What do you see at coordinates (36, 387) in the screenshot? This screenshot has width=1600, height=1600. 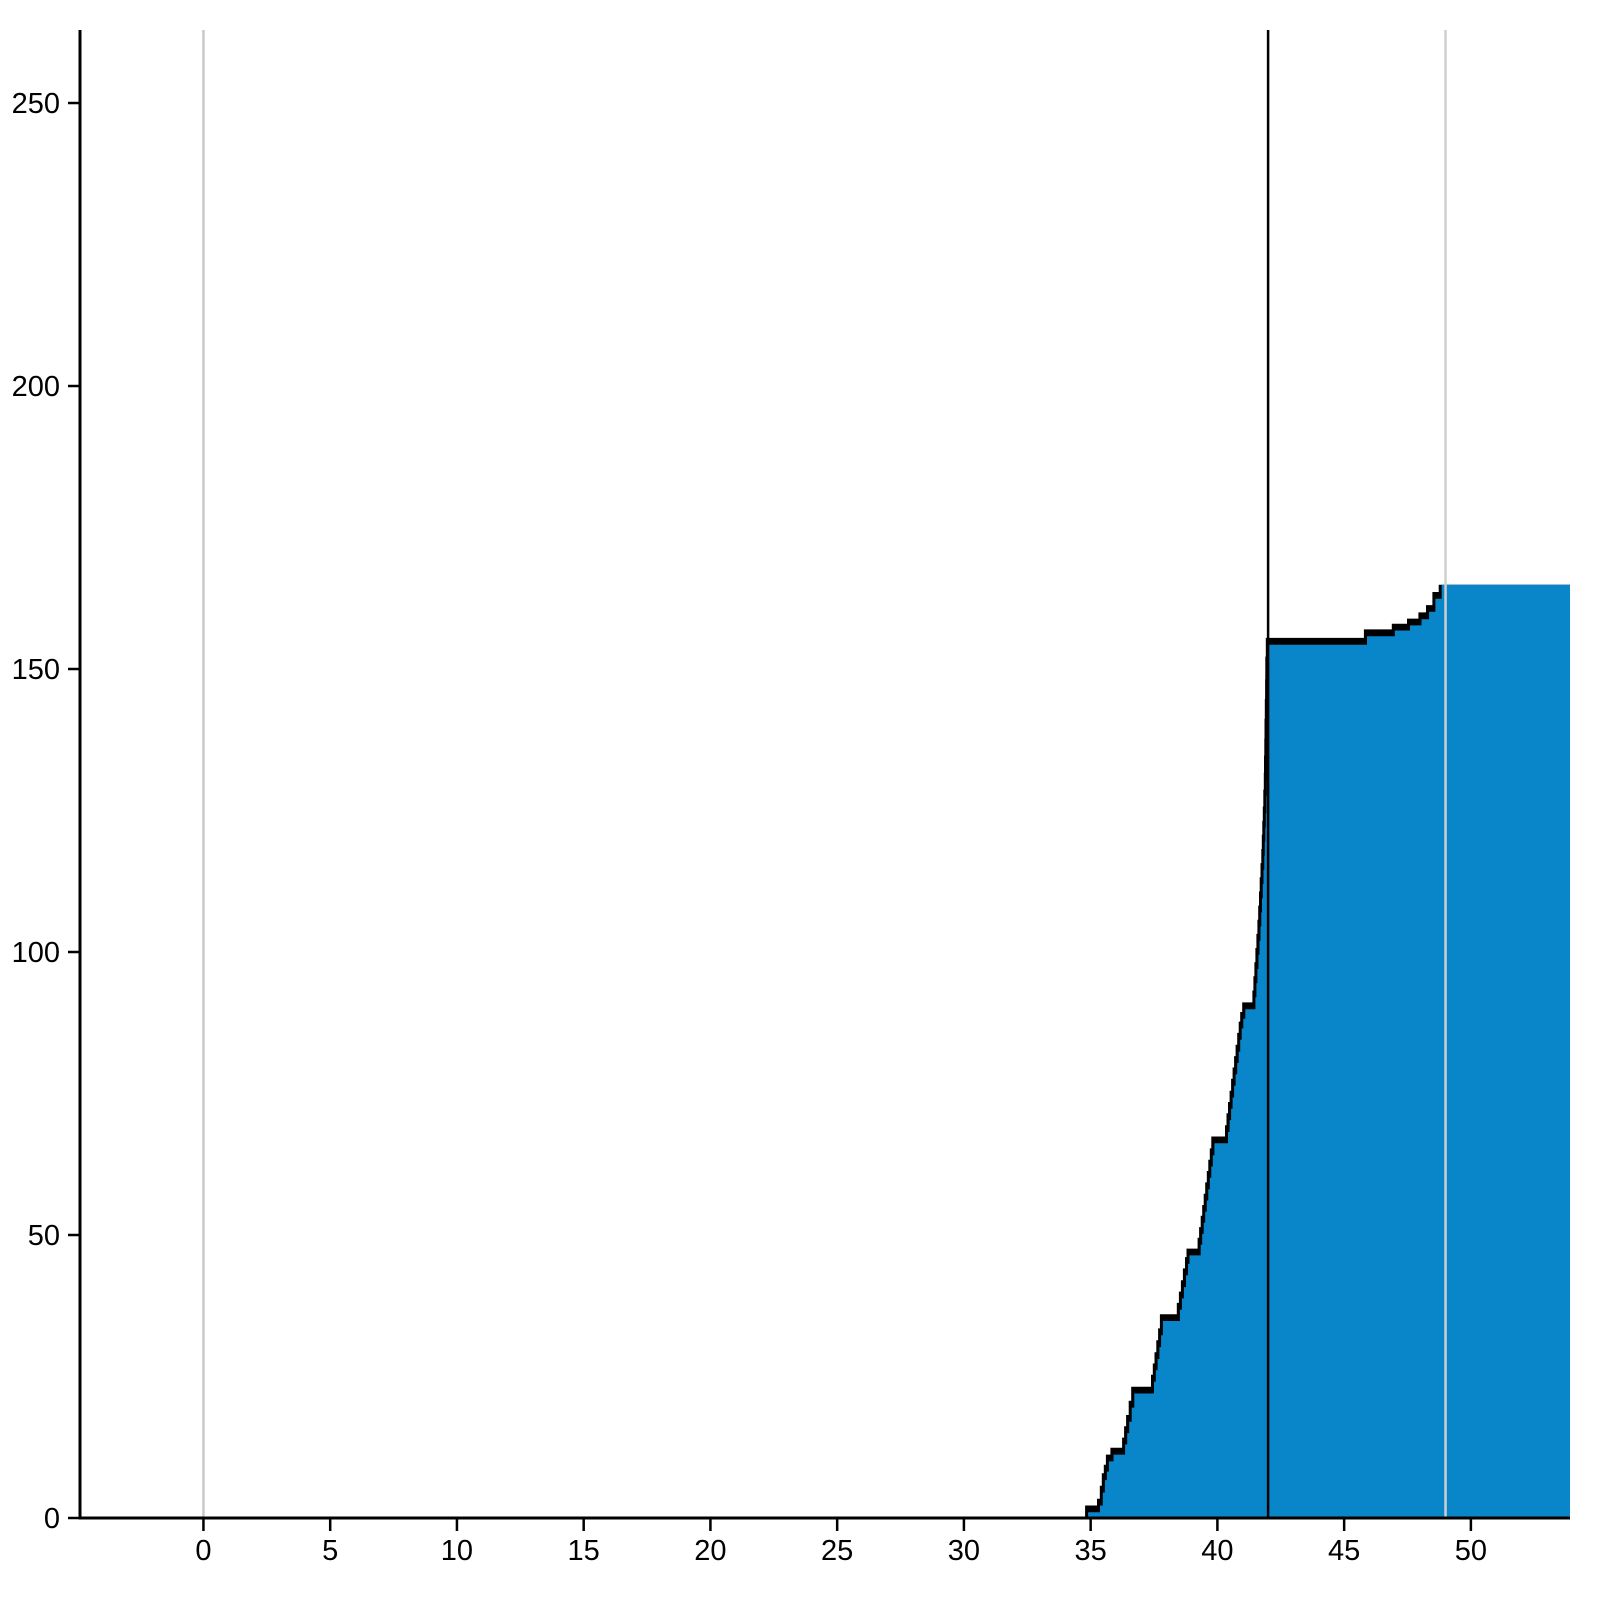 I see `y-tick-label: 200` at bounding box center [36, 387].